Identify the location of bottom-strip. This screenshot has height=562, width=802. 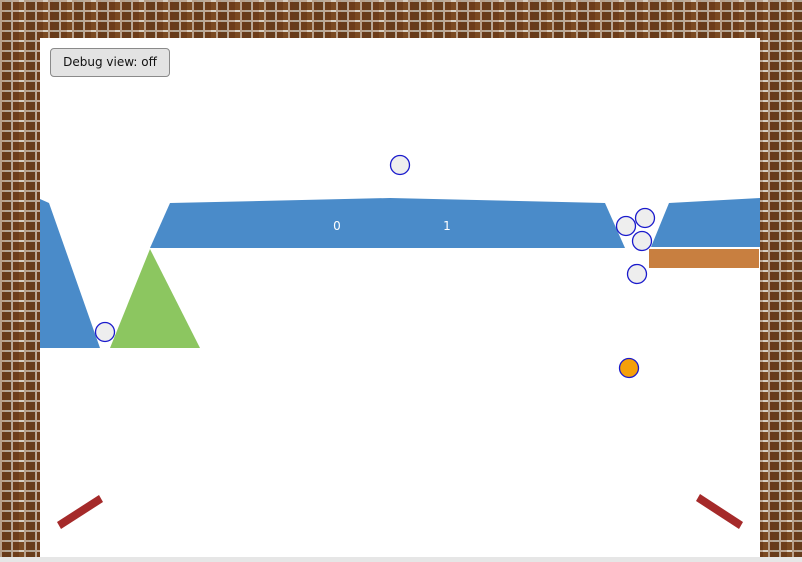
(401, 559).